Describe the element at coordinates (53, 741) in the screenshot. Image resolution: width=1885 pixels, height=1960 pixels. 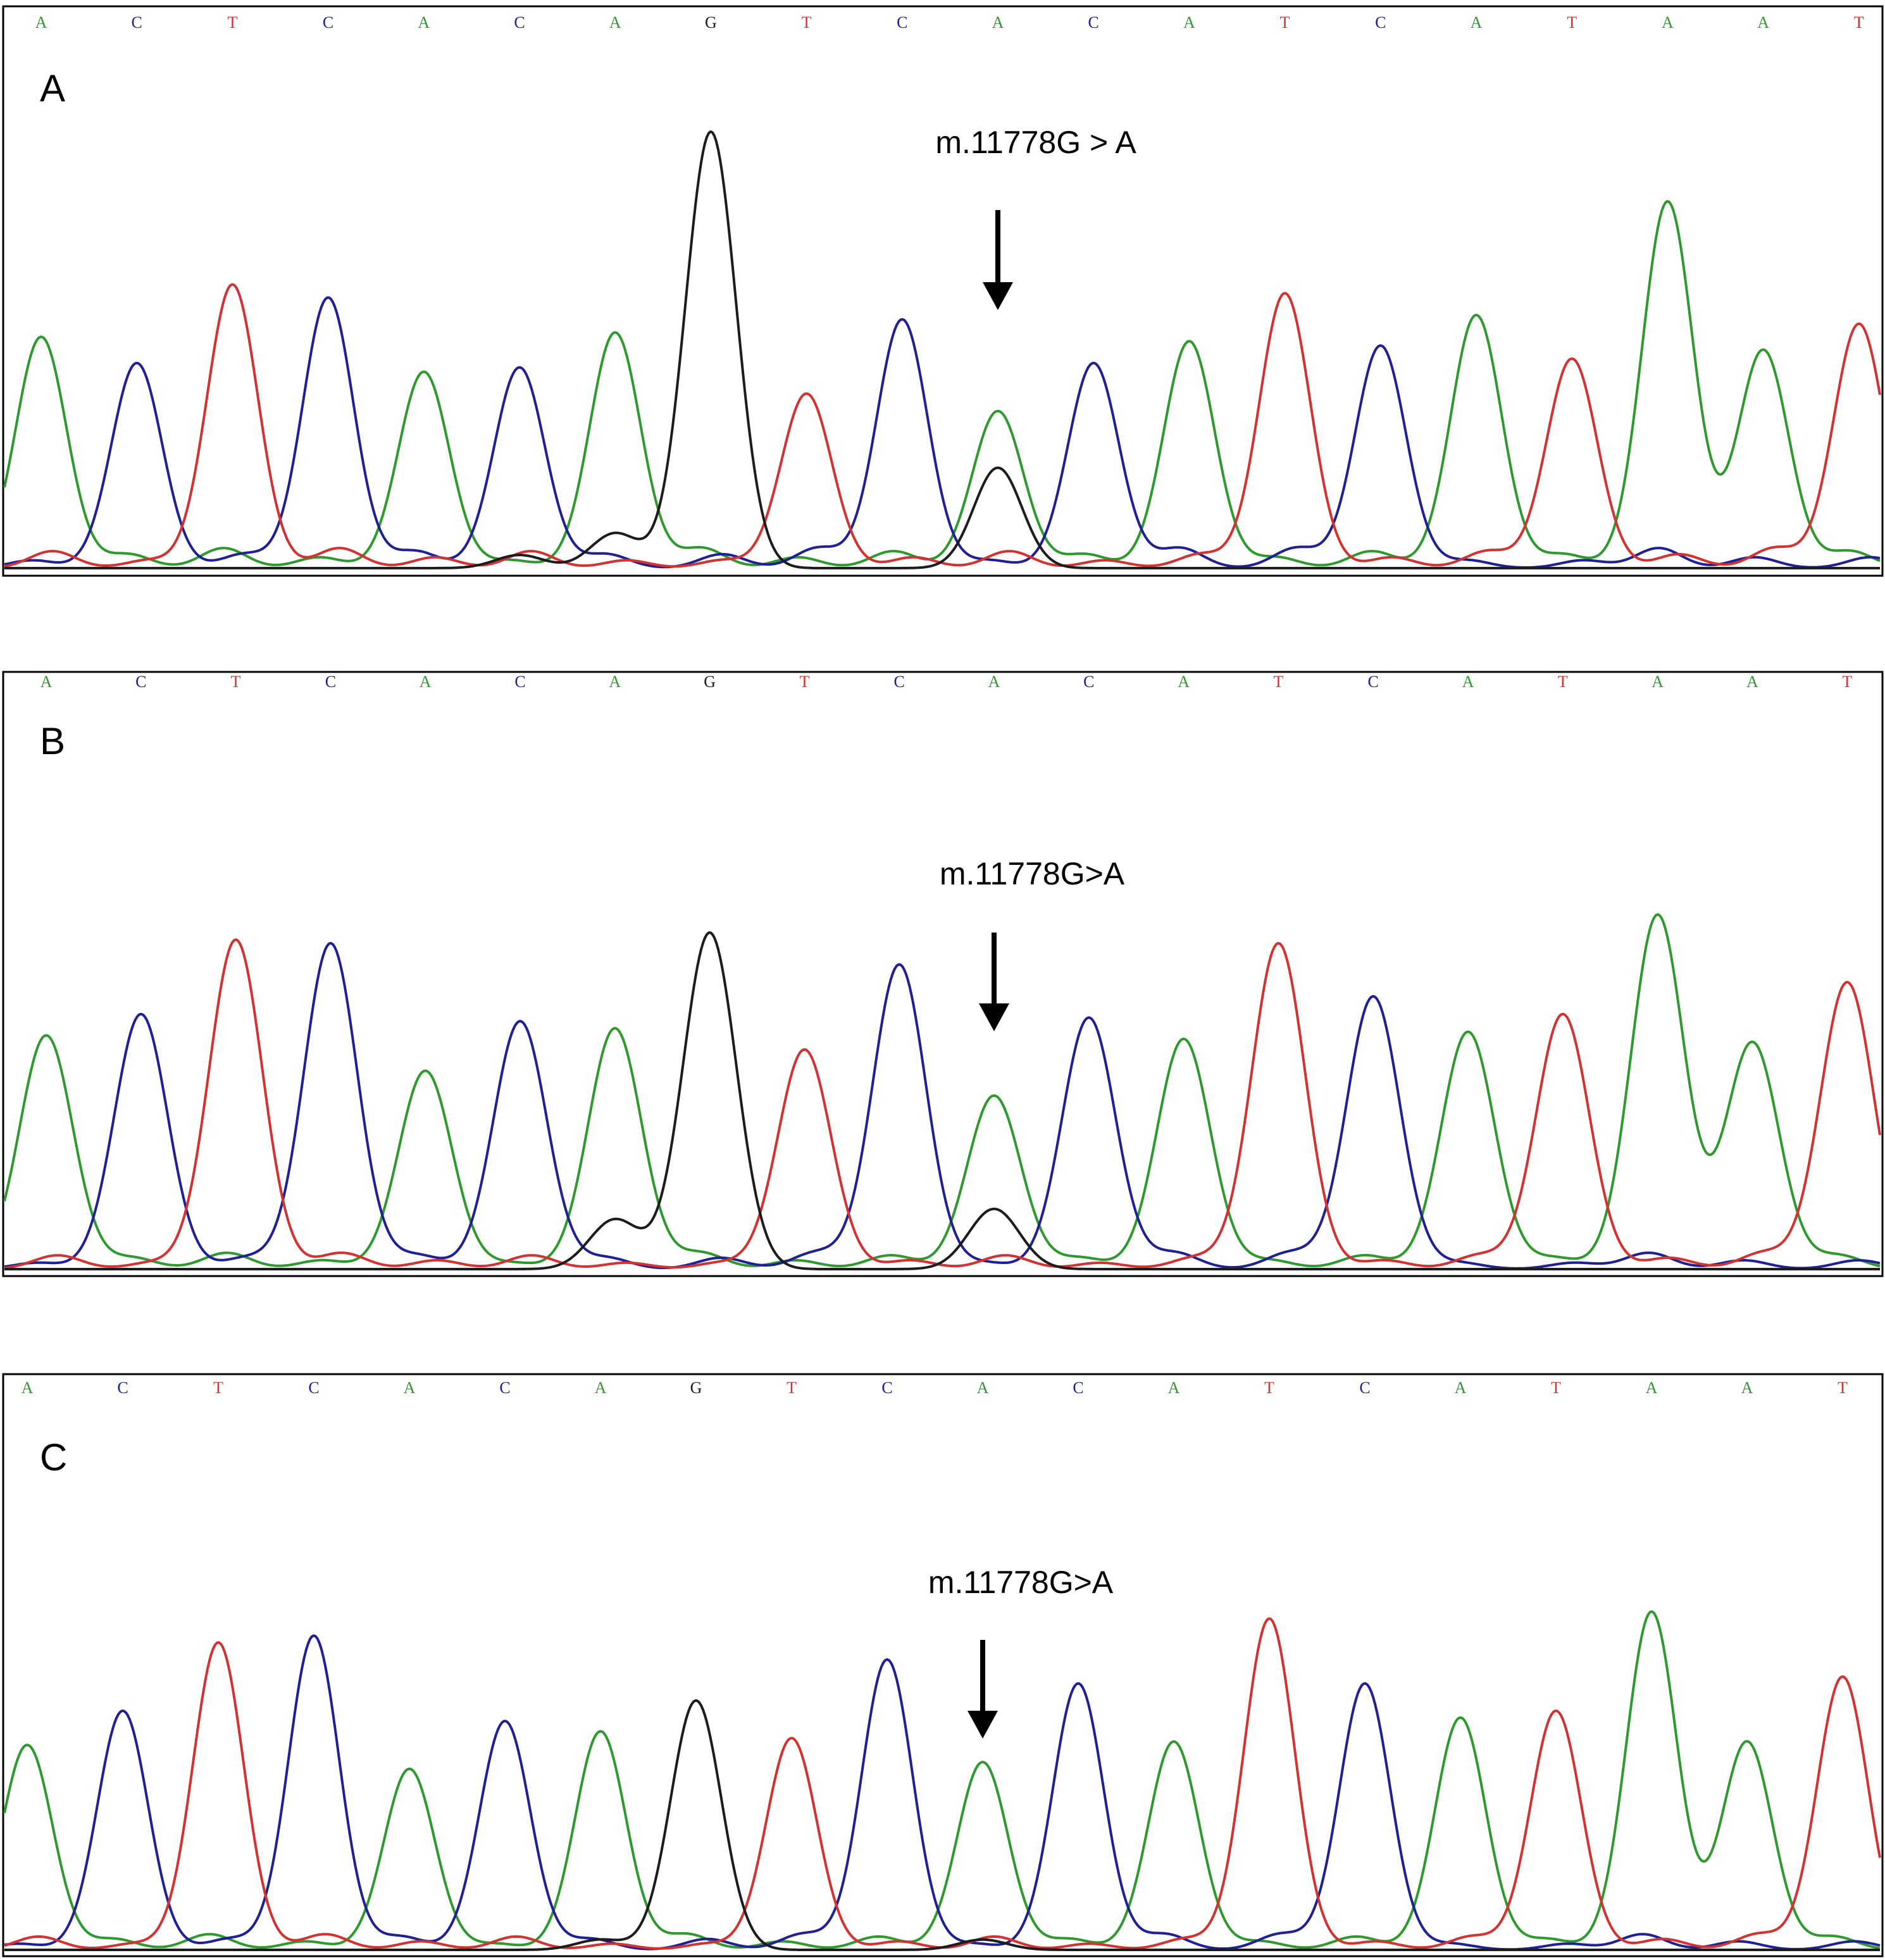
I see `panel-label-b: B` at that location.